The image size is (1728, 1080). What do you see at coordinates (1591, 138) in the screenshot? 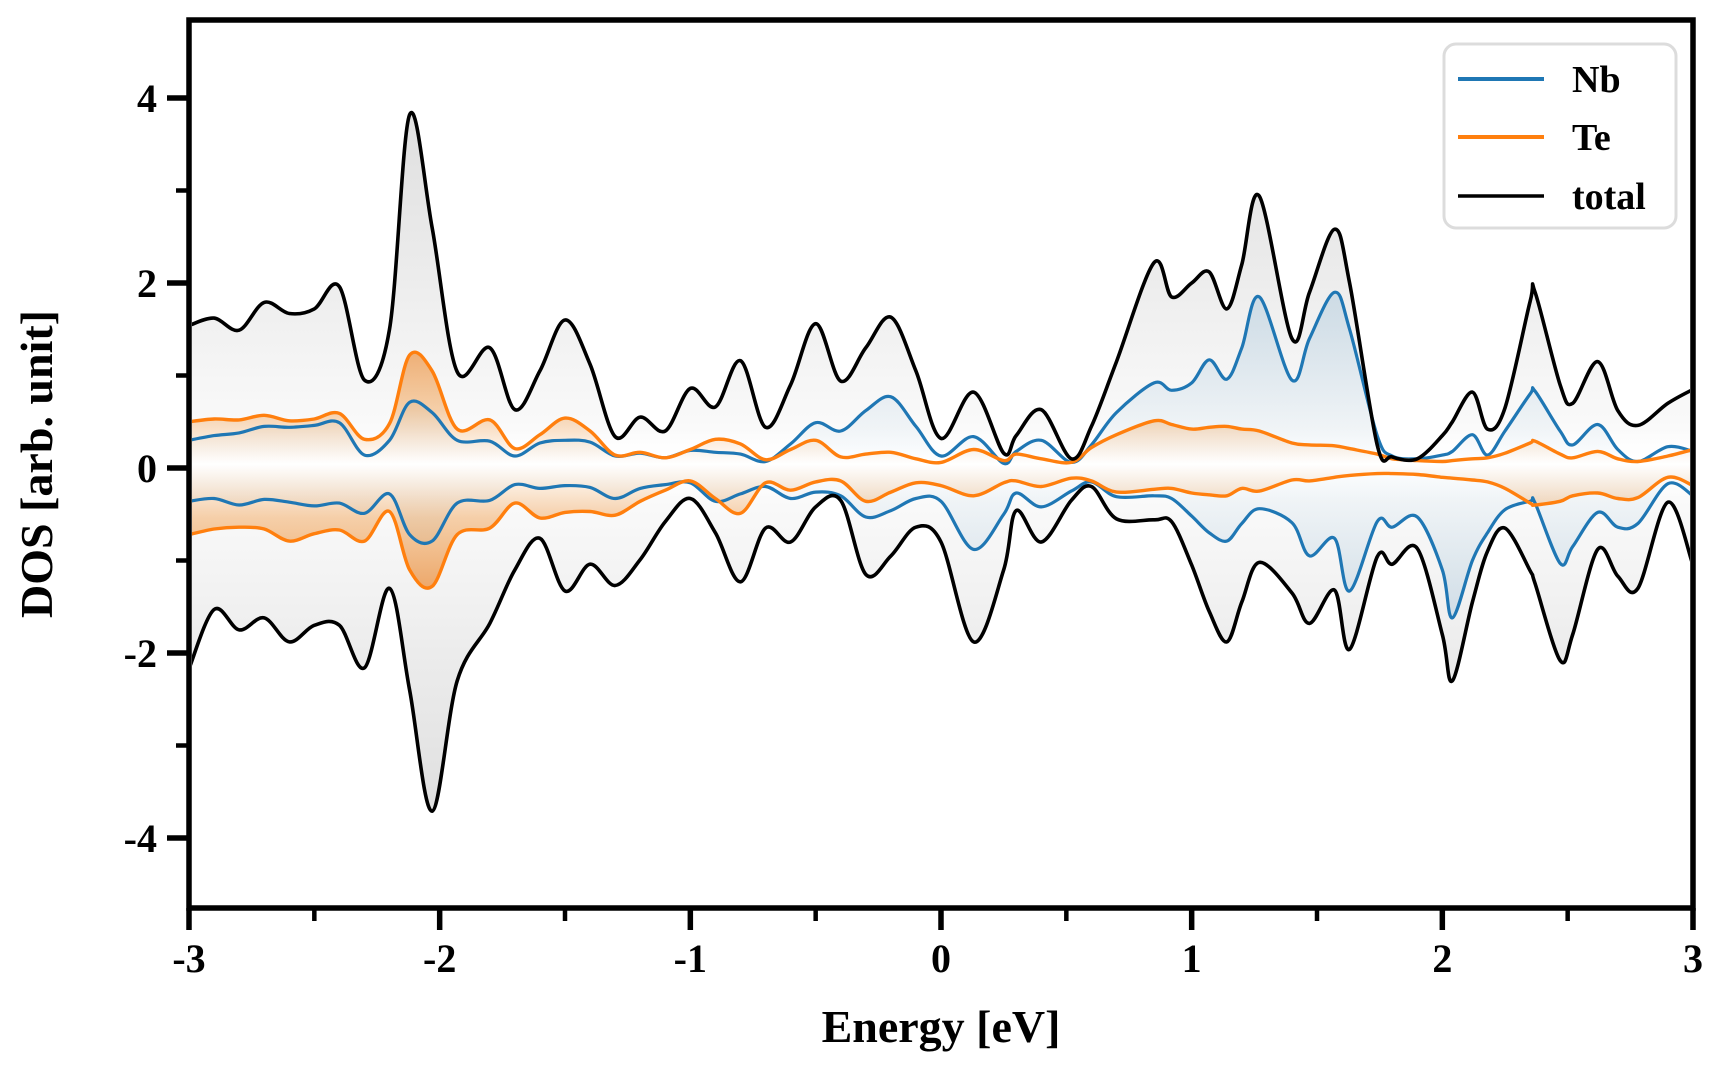
I see `legend-label-te: Te` at bounding box center [1591, 138].